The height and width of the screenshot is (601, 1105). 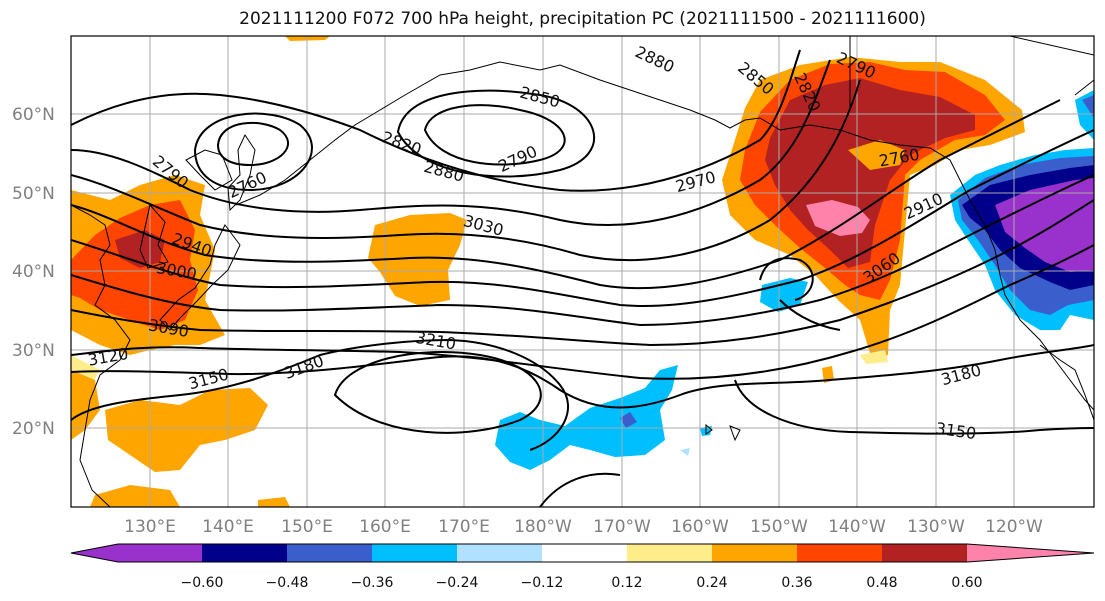 I want to click on lat-label-20n: 20°N, so click(x=33, y=429).